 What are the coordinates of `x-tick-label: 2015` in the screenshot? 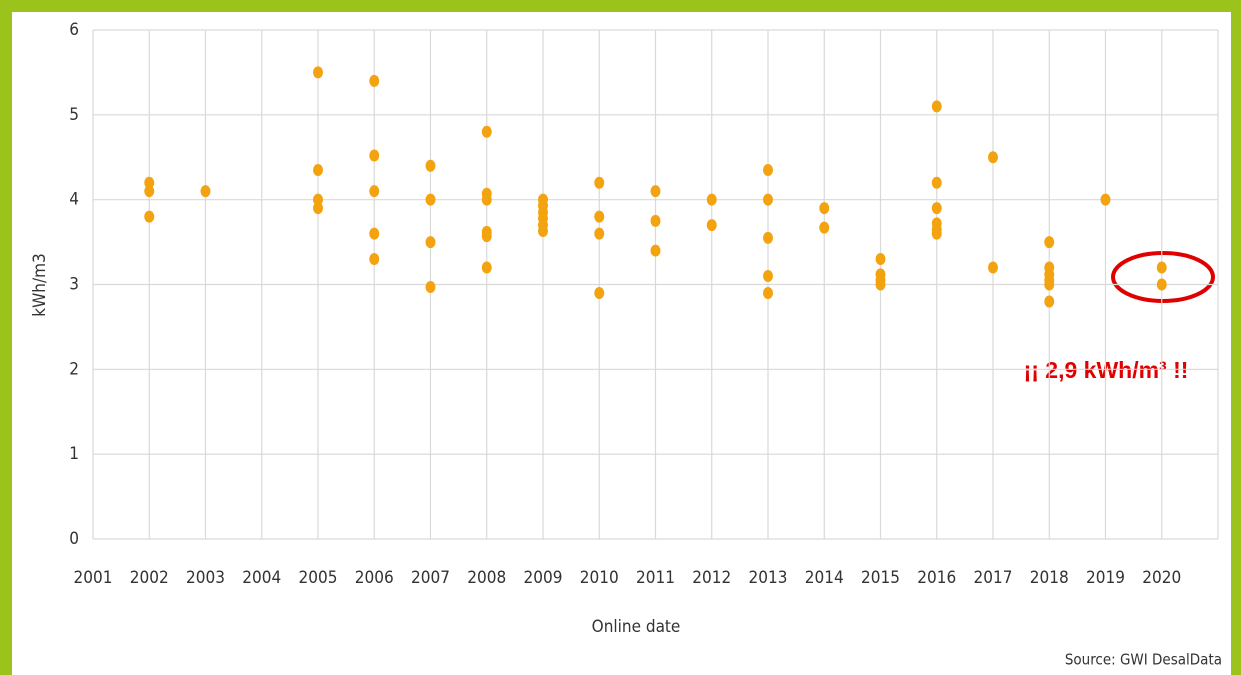 It's located at (880, 578).